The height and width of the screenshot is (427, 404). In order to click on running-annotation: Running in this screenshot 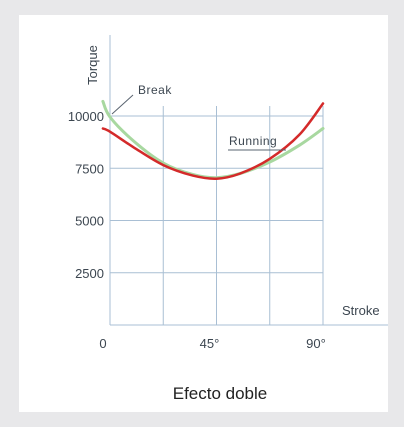, I will do `click(253, 141)`.